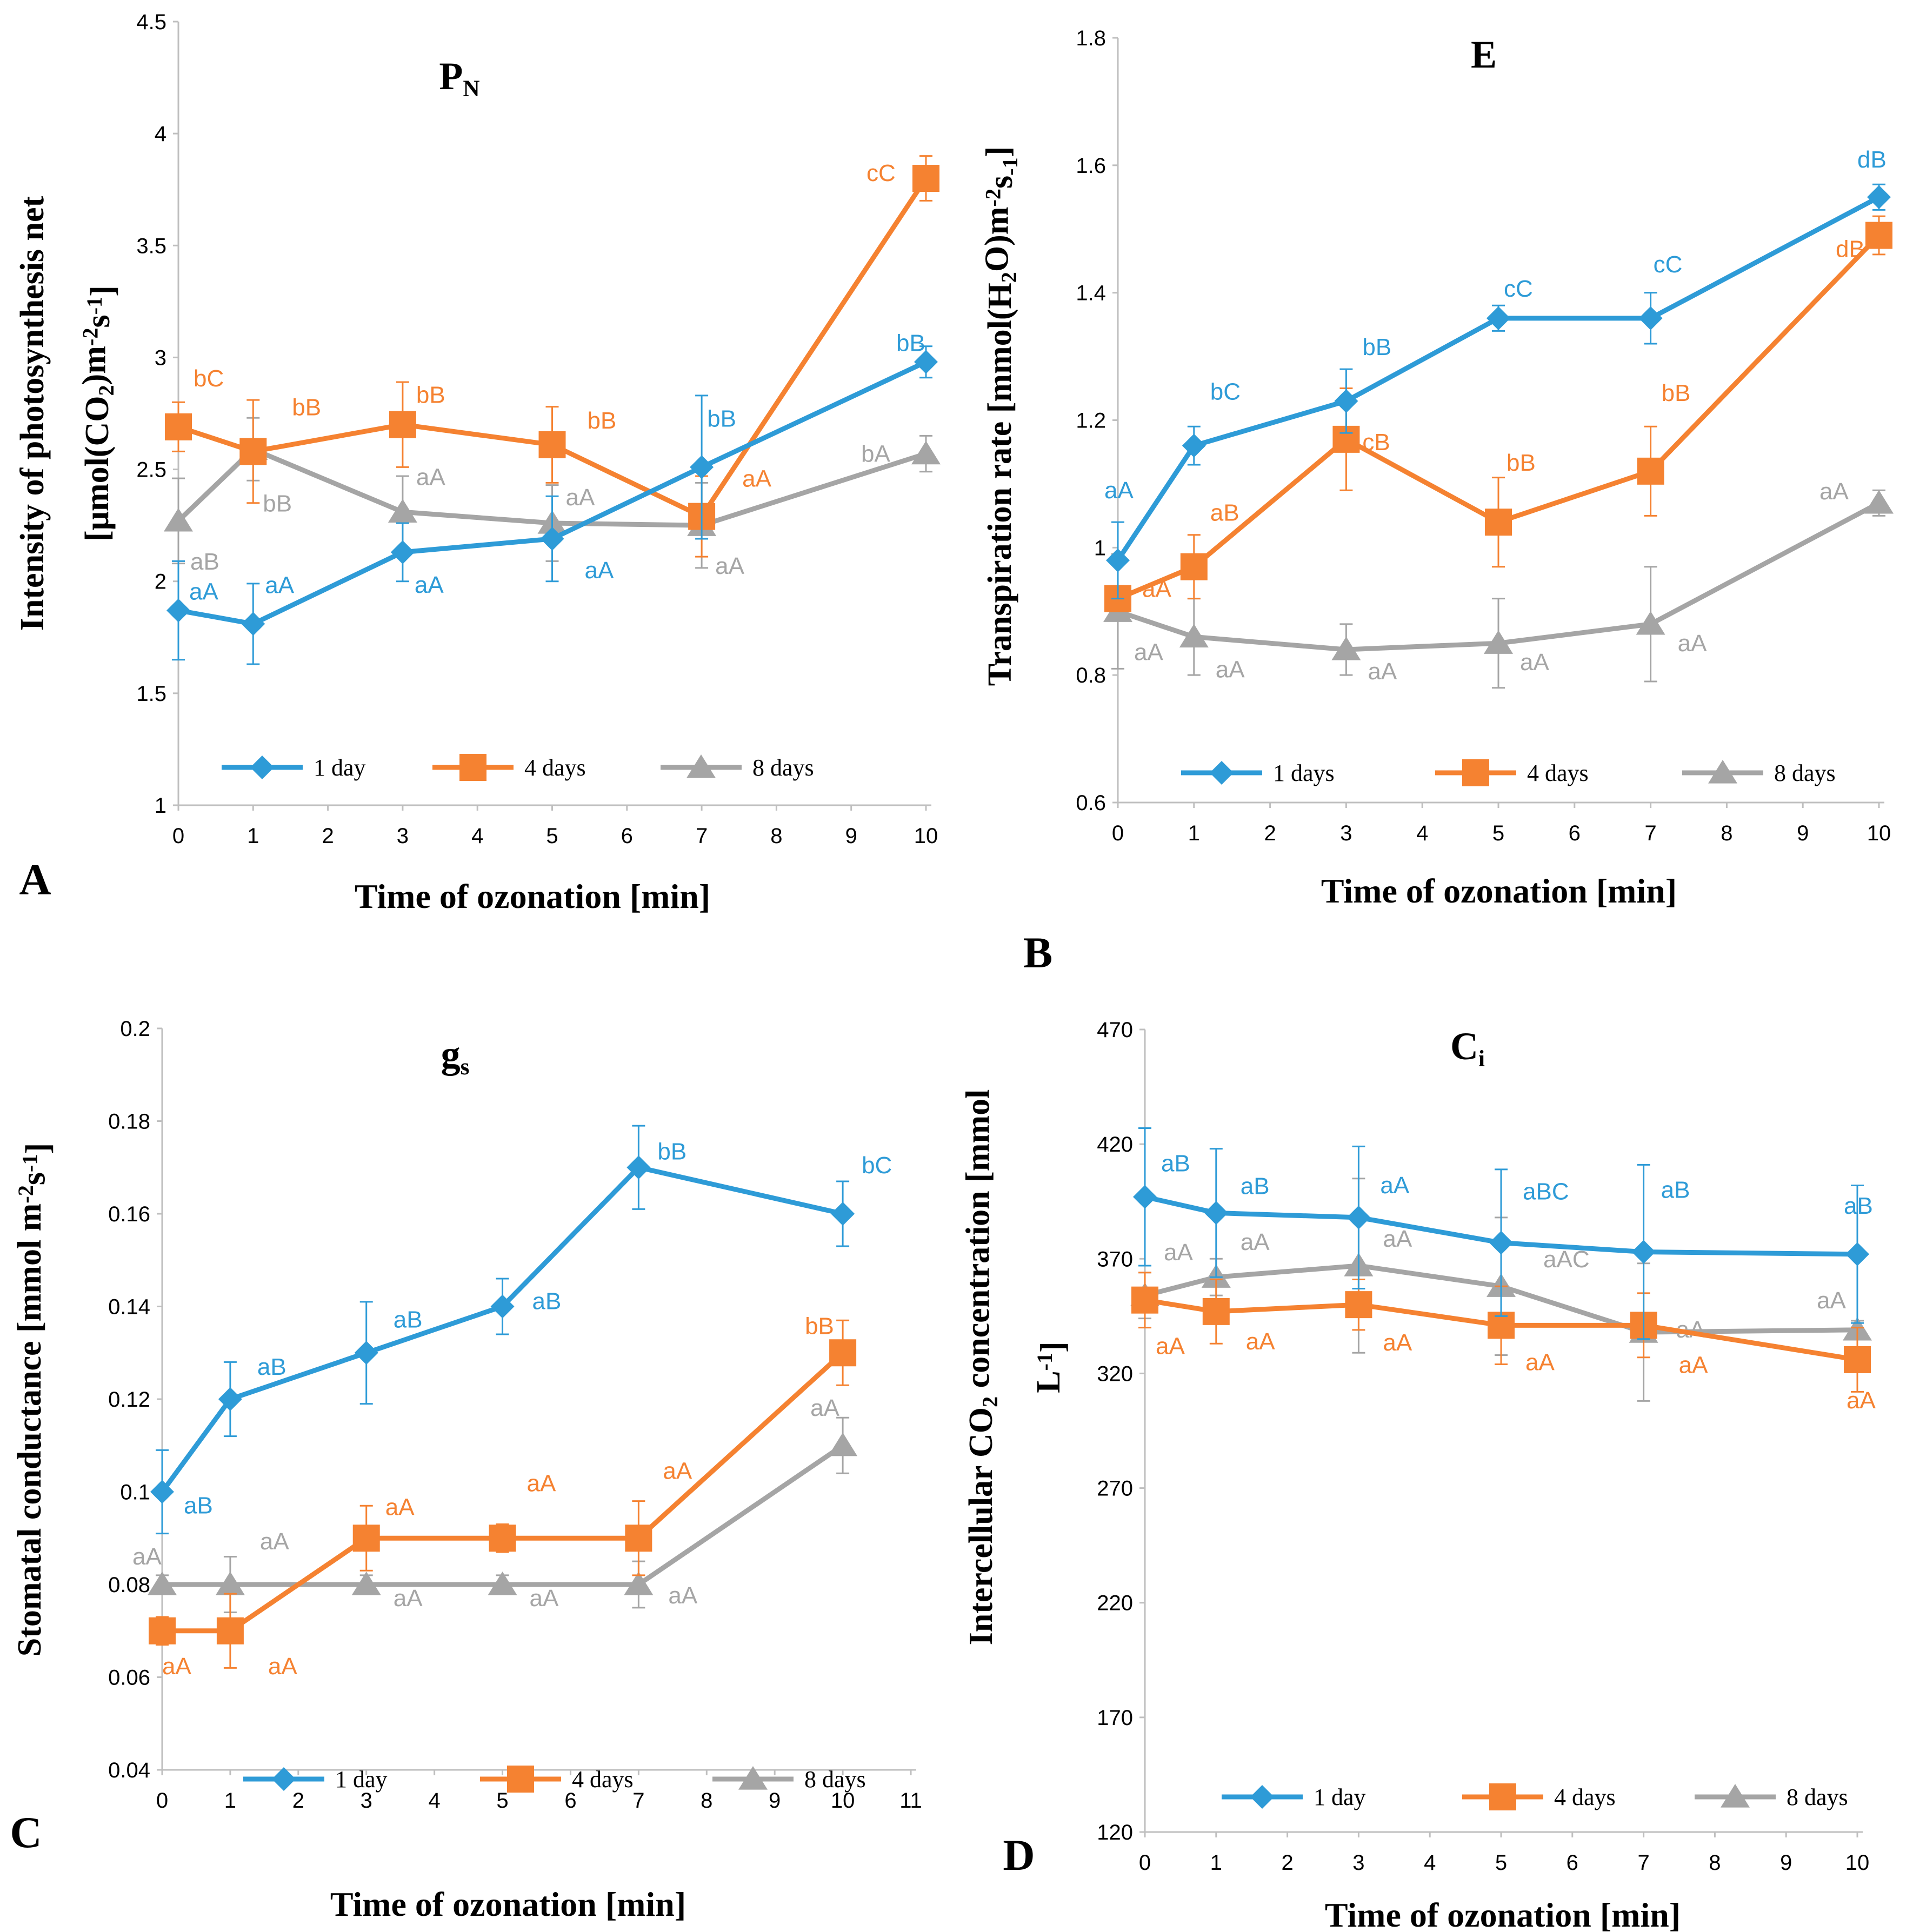  What do you see at coordinates (1497, 373) in the screenshot?
I see `series-1: aA bC bB cC cC dB` at bounding box center [1497, 373].